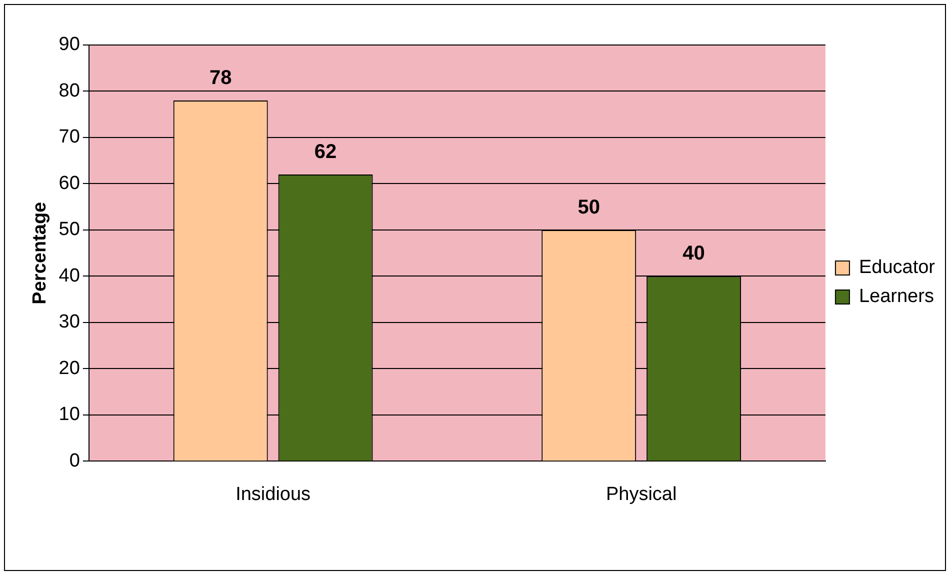 This screenshot has height=575, width=952. What do you see at coordinates (69, 275) in the screenshot?
I see `y-tick-label: 40` at bounding box center [69, 275].